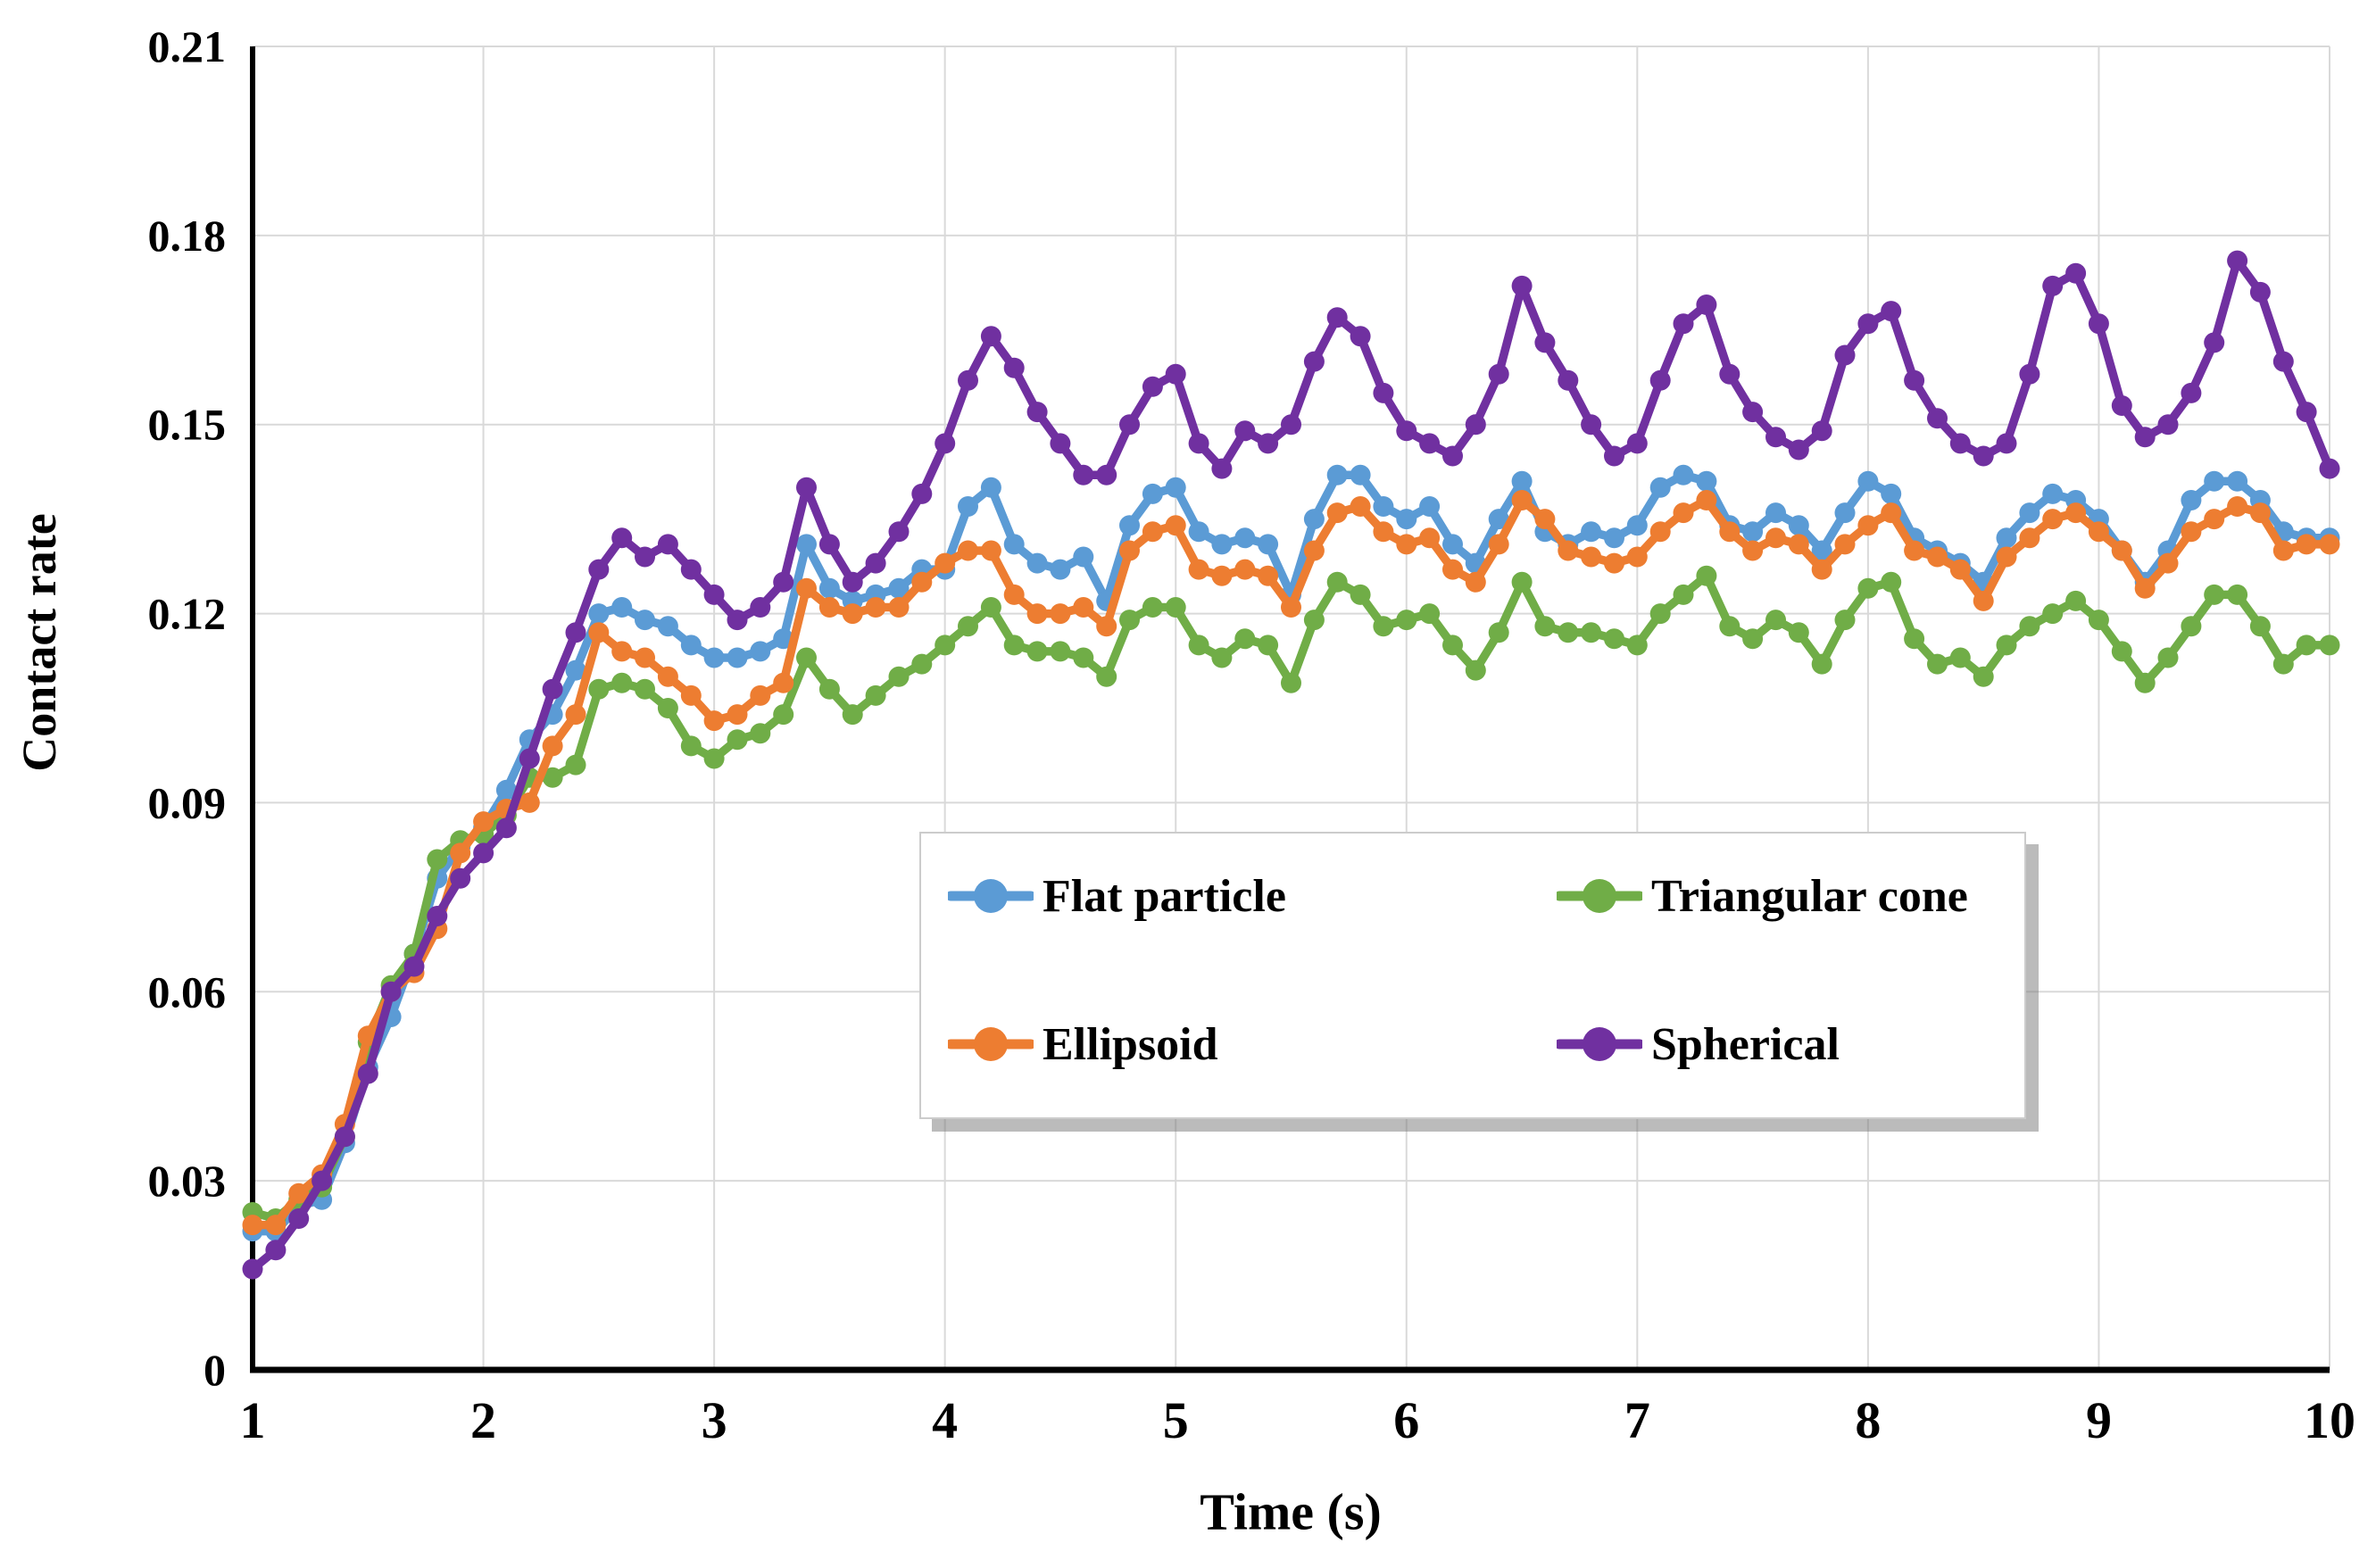  I want to click on x-tick-label: 10, so click(2329, 1420).